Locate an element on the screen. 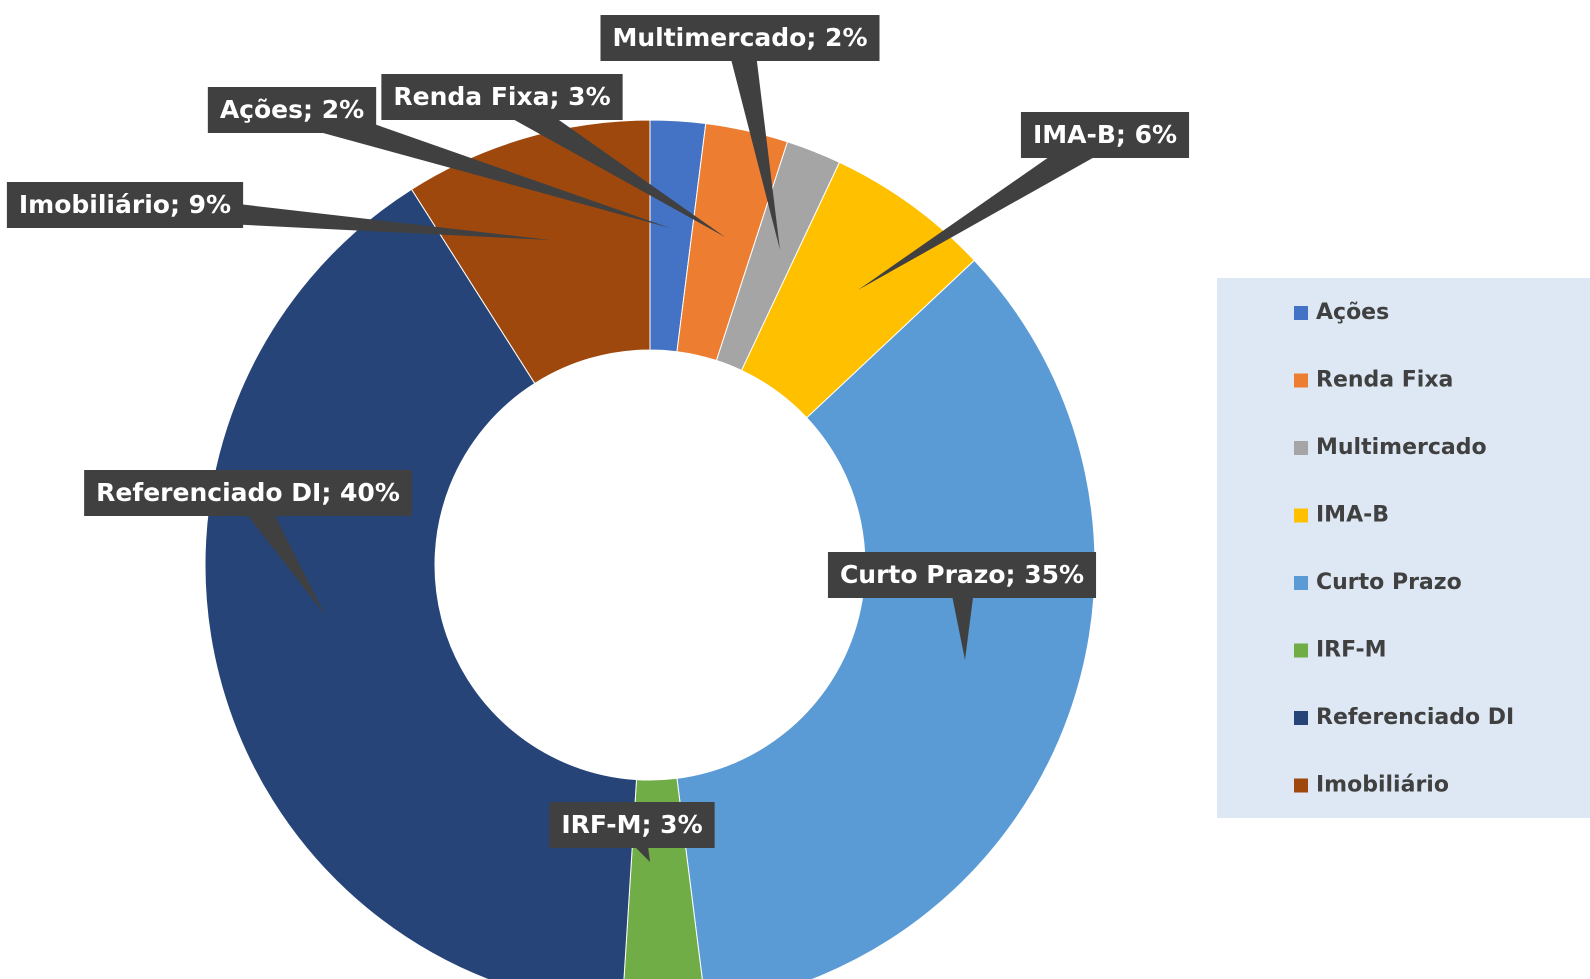  data-label: Ações; 2% is located at coordinates (438, 158).